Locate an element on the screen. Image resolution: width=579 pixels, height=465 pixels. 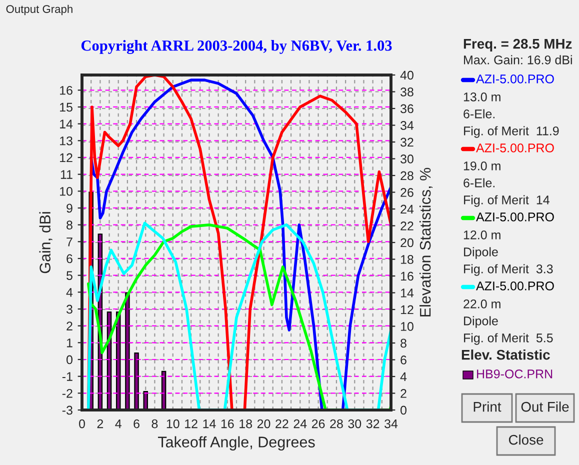
x-tick-label: 22 is located at coordinates (282, 423).